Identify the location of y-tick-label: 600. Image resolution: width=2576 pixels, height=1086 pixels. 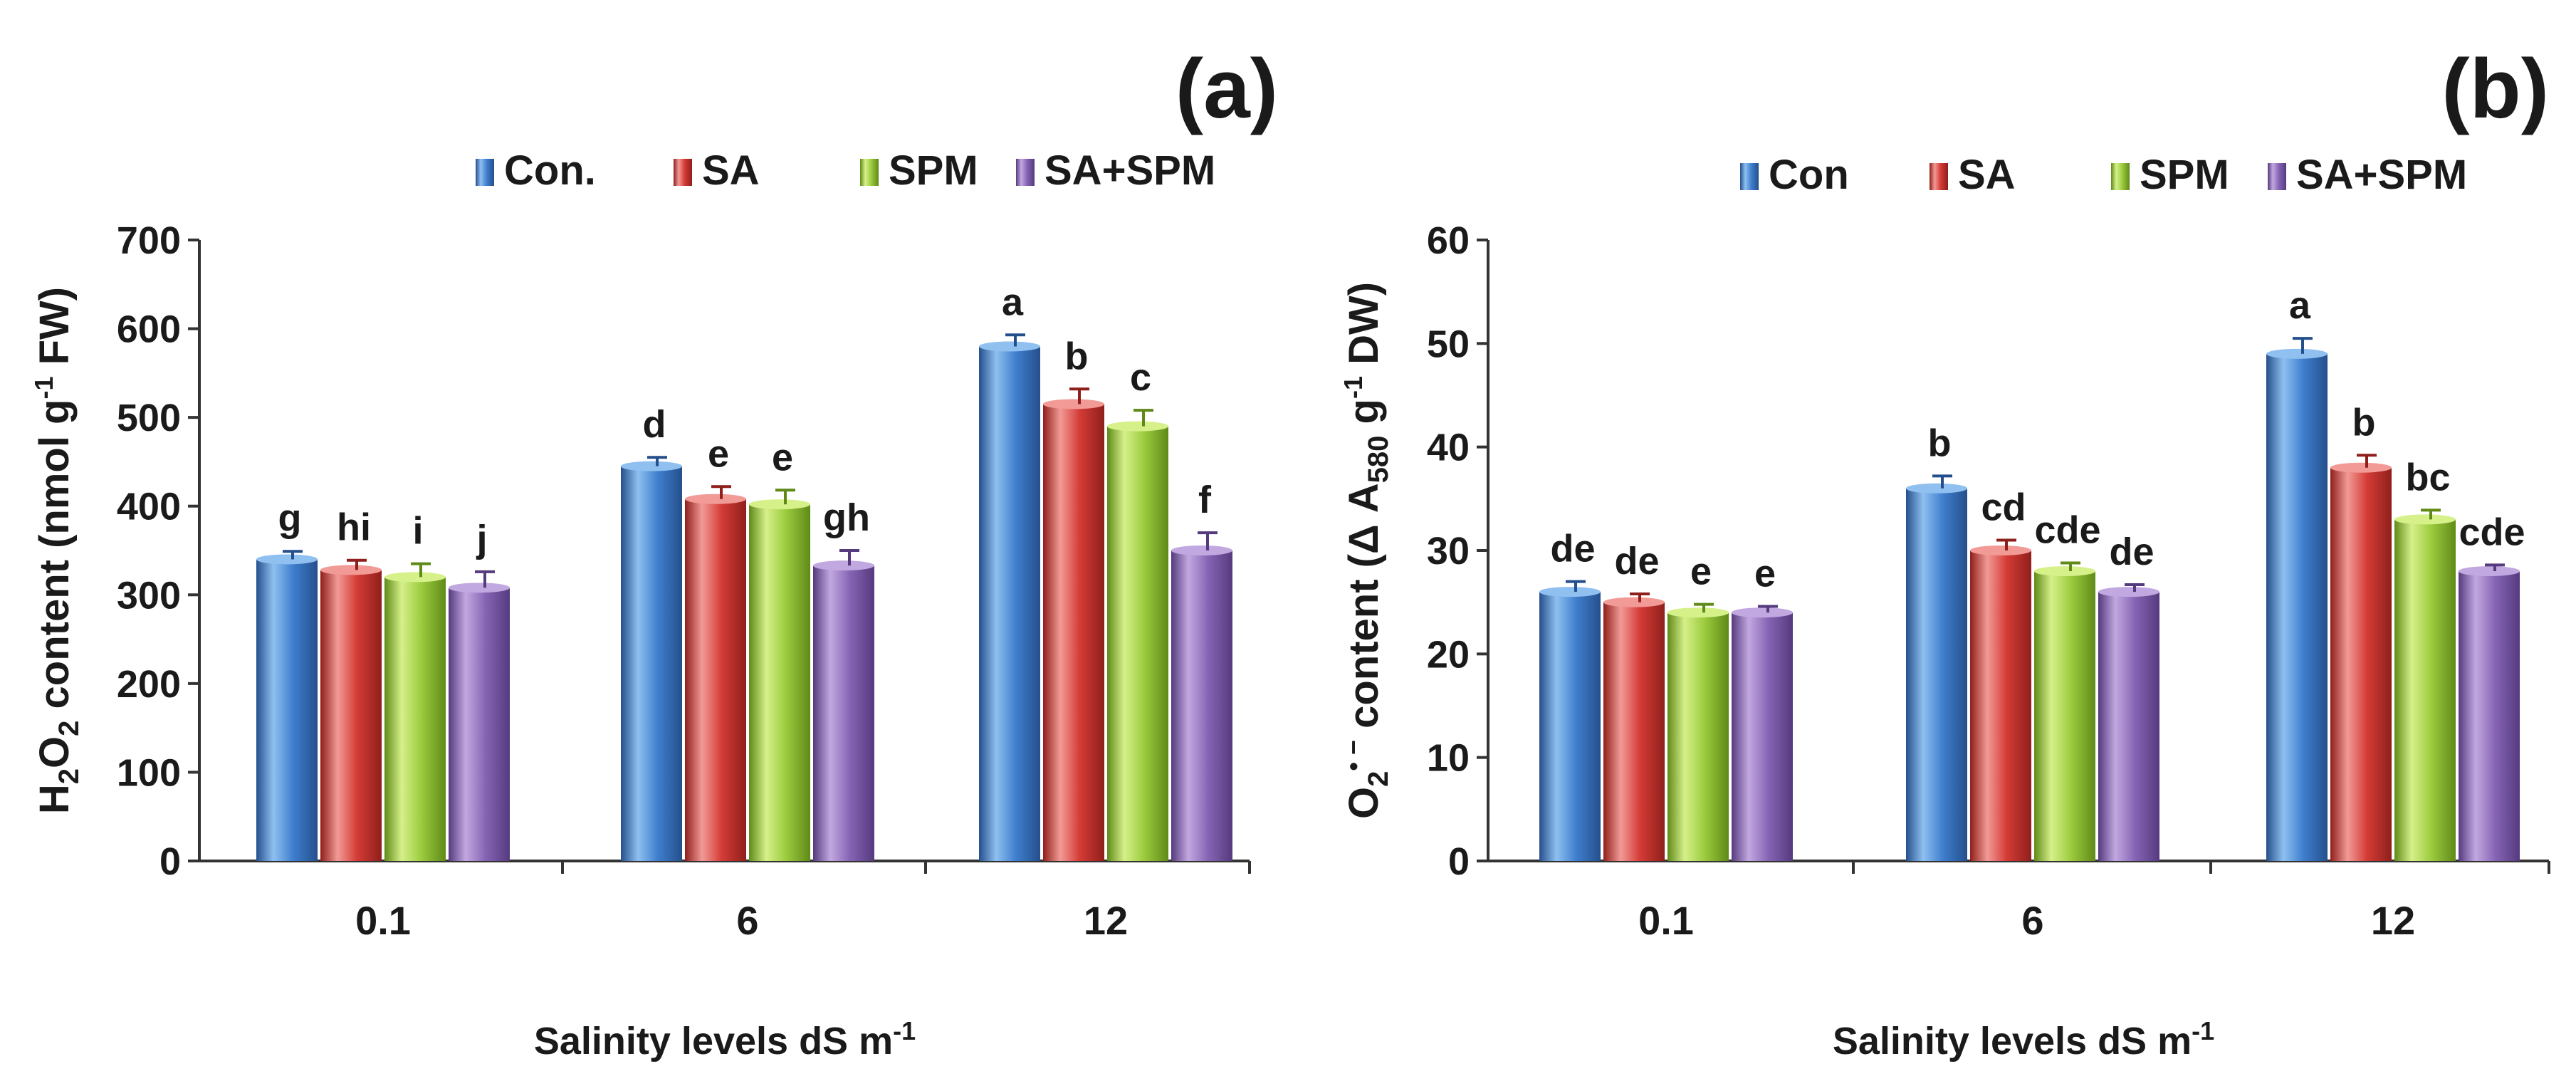
(149, 329).